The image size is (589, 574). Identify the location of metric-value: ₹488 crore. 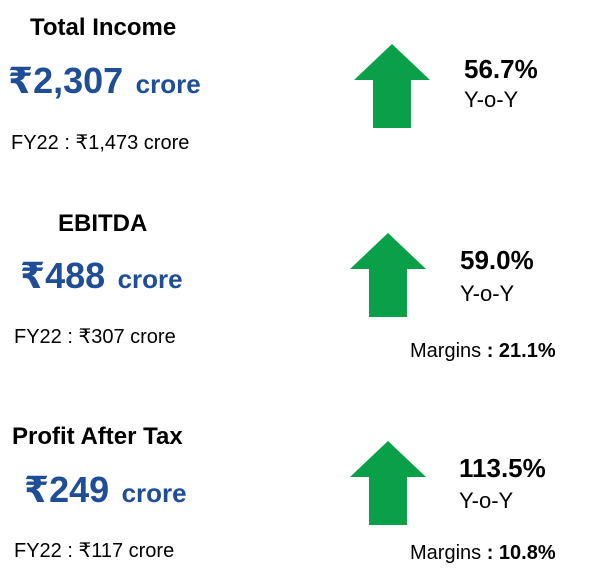
(101, 276).